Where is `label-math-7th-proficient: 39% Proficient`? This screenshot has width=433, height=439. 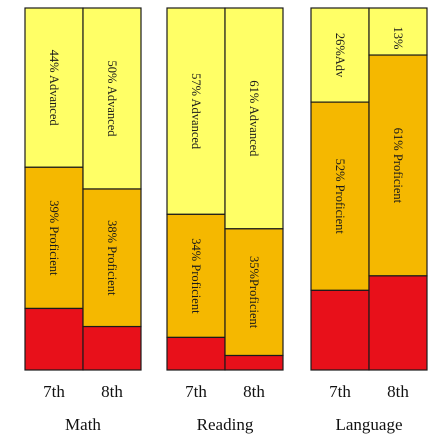
label-math-7th-proficient: 39% Proficient is located at coordinates (54, 238).